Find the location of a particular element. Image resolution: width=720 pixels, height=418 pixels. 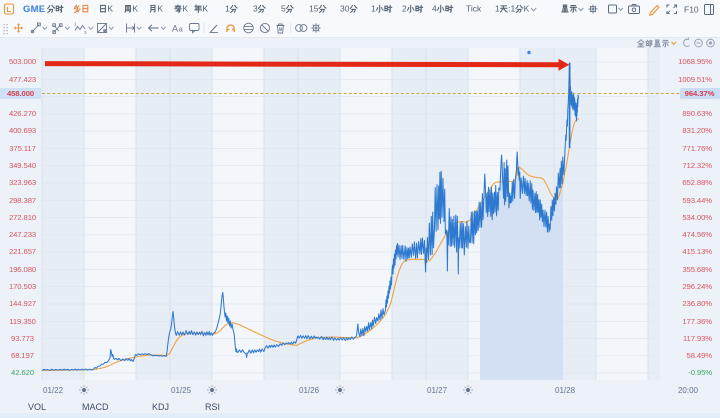

svg-text: :1 is located at coordinates (511, 9).